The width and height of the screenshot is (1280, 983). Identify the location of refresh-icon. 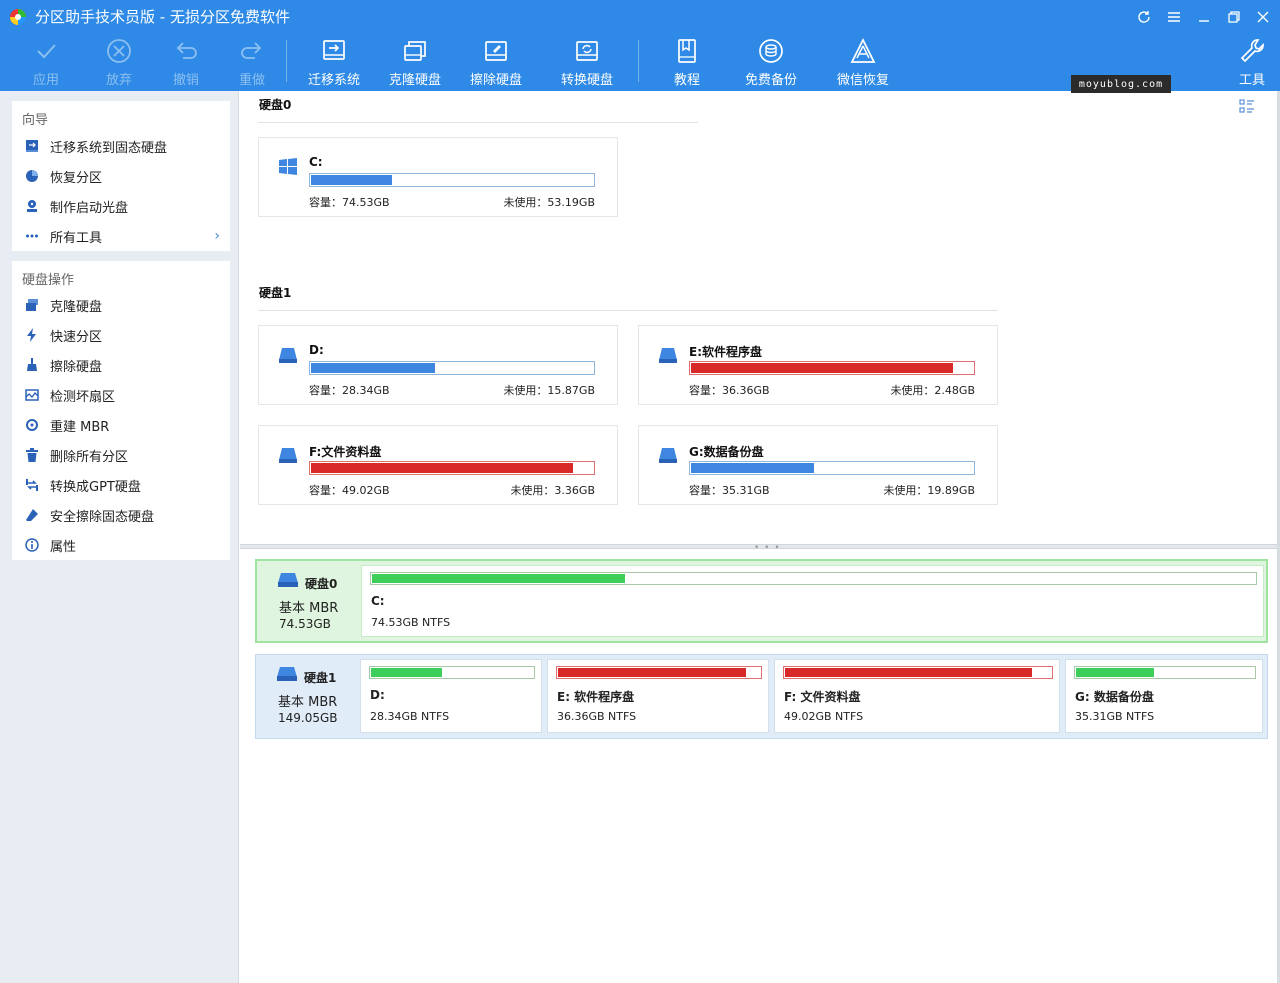
(1144, 17).